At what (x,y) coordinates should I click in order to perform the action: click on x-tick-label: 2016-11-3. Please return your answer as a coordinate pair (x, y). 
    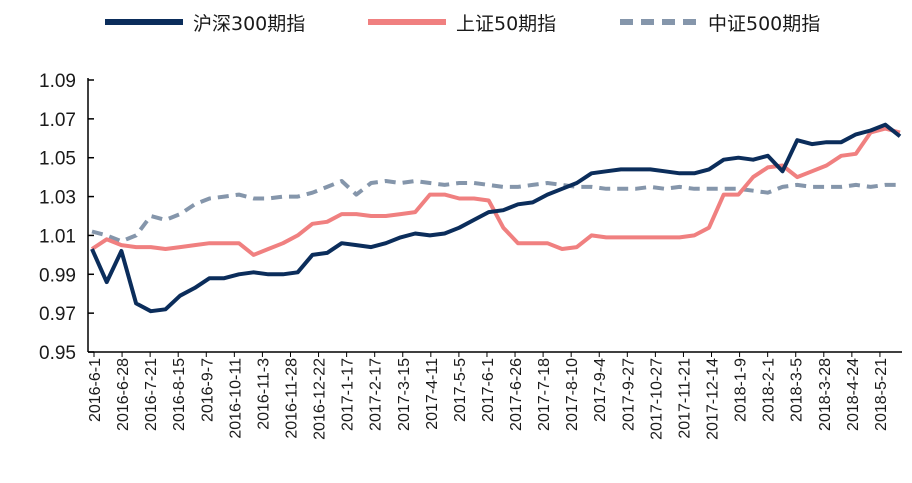
    Looking at the image, I should click on (263, 394).